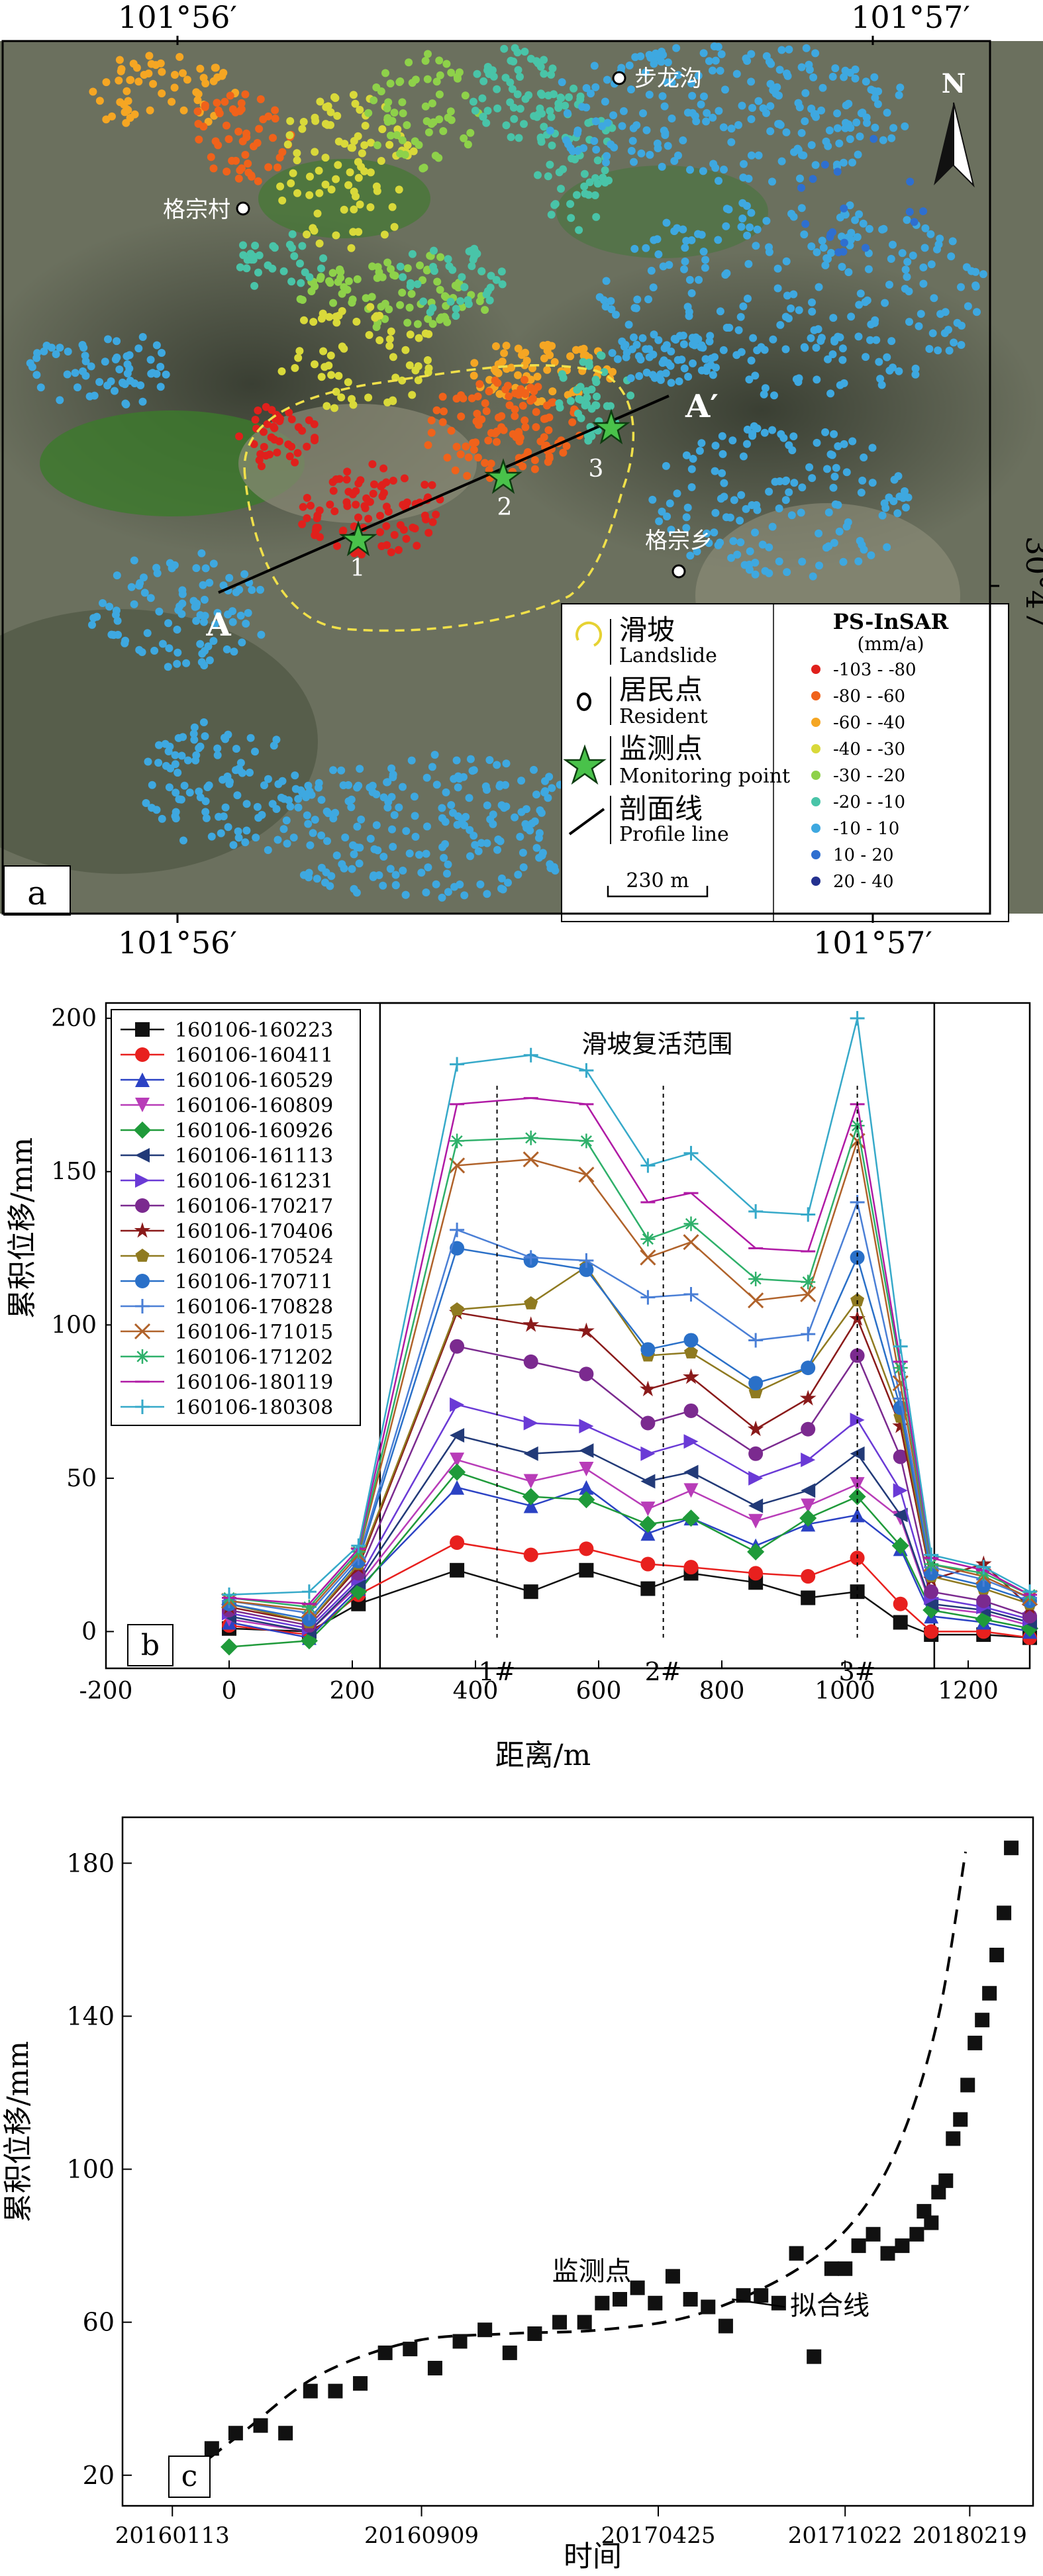 This screenshot has height=2576, width=1043. What do you see at coordinates (815, 801) in the screenshot?
I see `colorbar-swatch` at bounding box center [815, 801].